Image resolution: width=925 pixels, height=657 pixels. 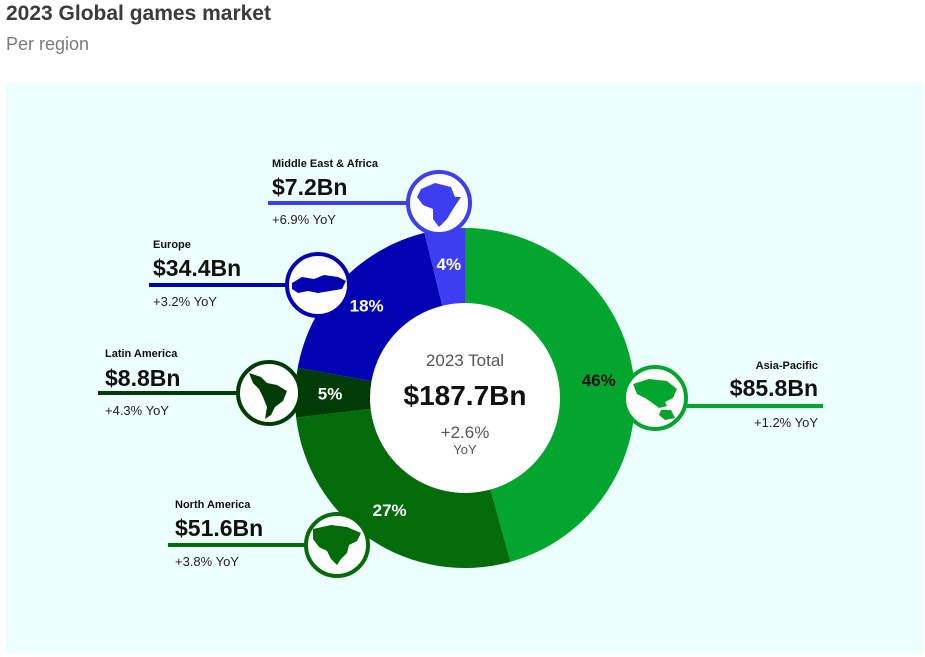 What do you see at coordinates (599, 380) in the screenshot?
I see `percent-label-asia-pacific: 46%` at bounding box center [599, 380].